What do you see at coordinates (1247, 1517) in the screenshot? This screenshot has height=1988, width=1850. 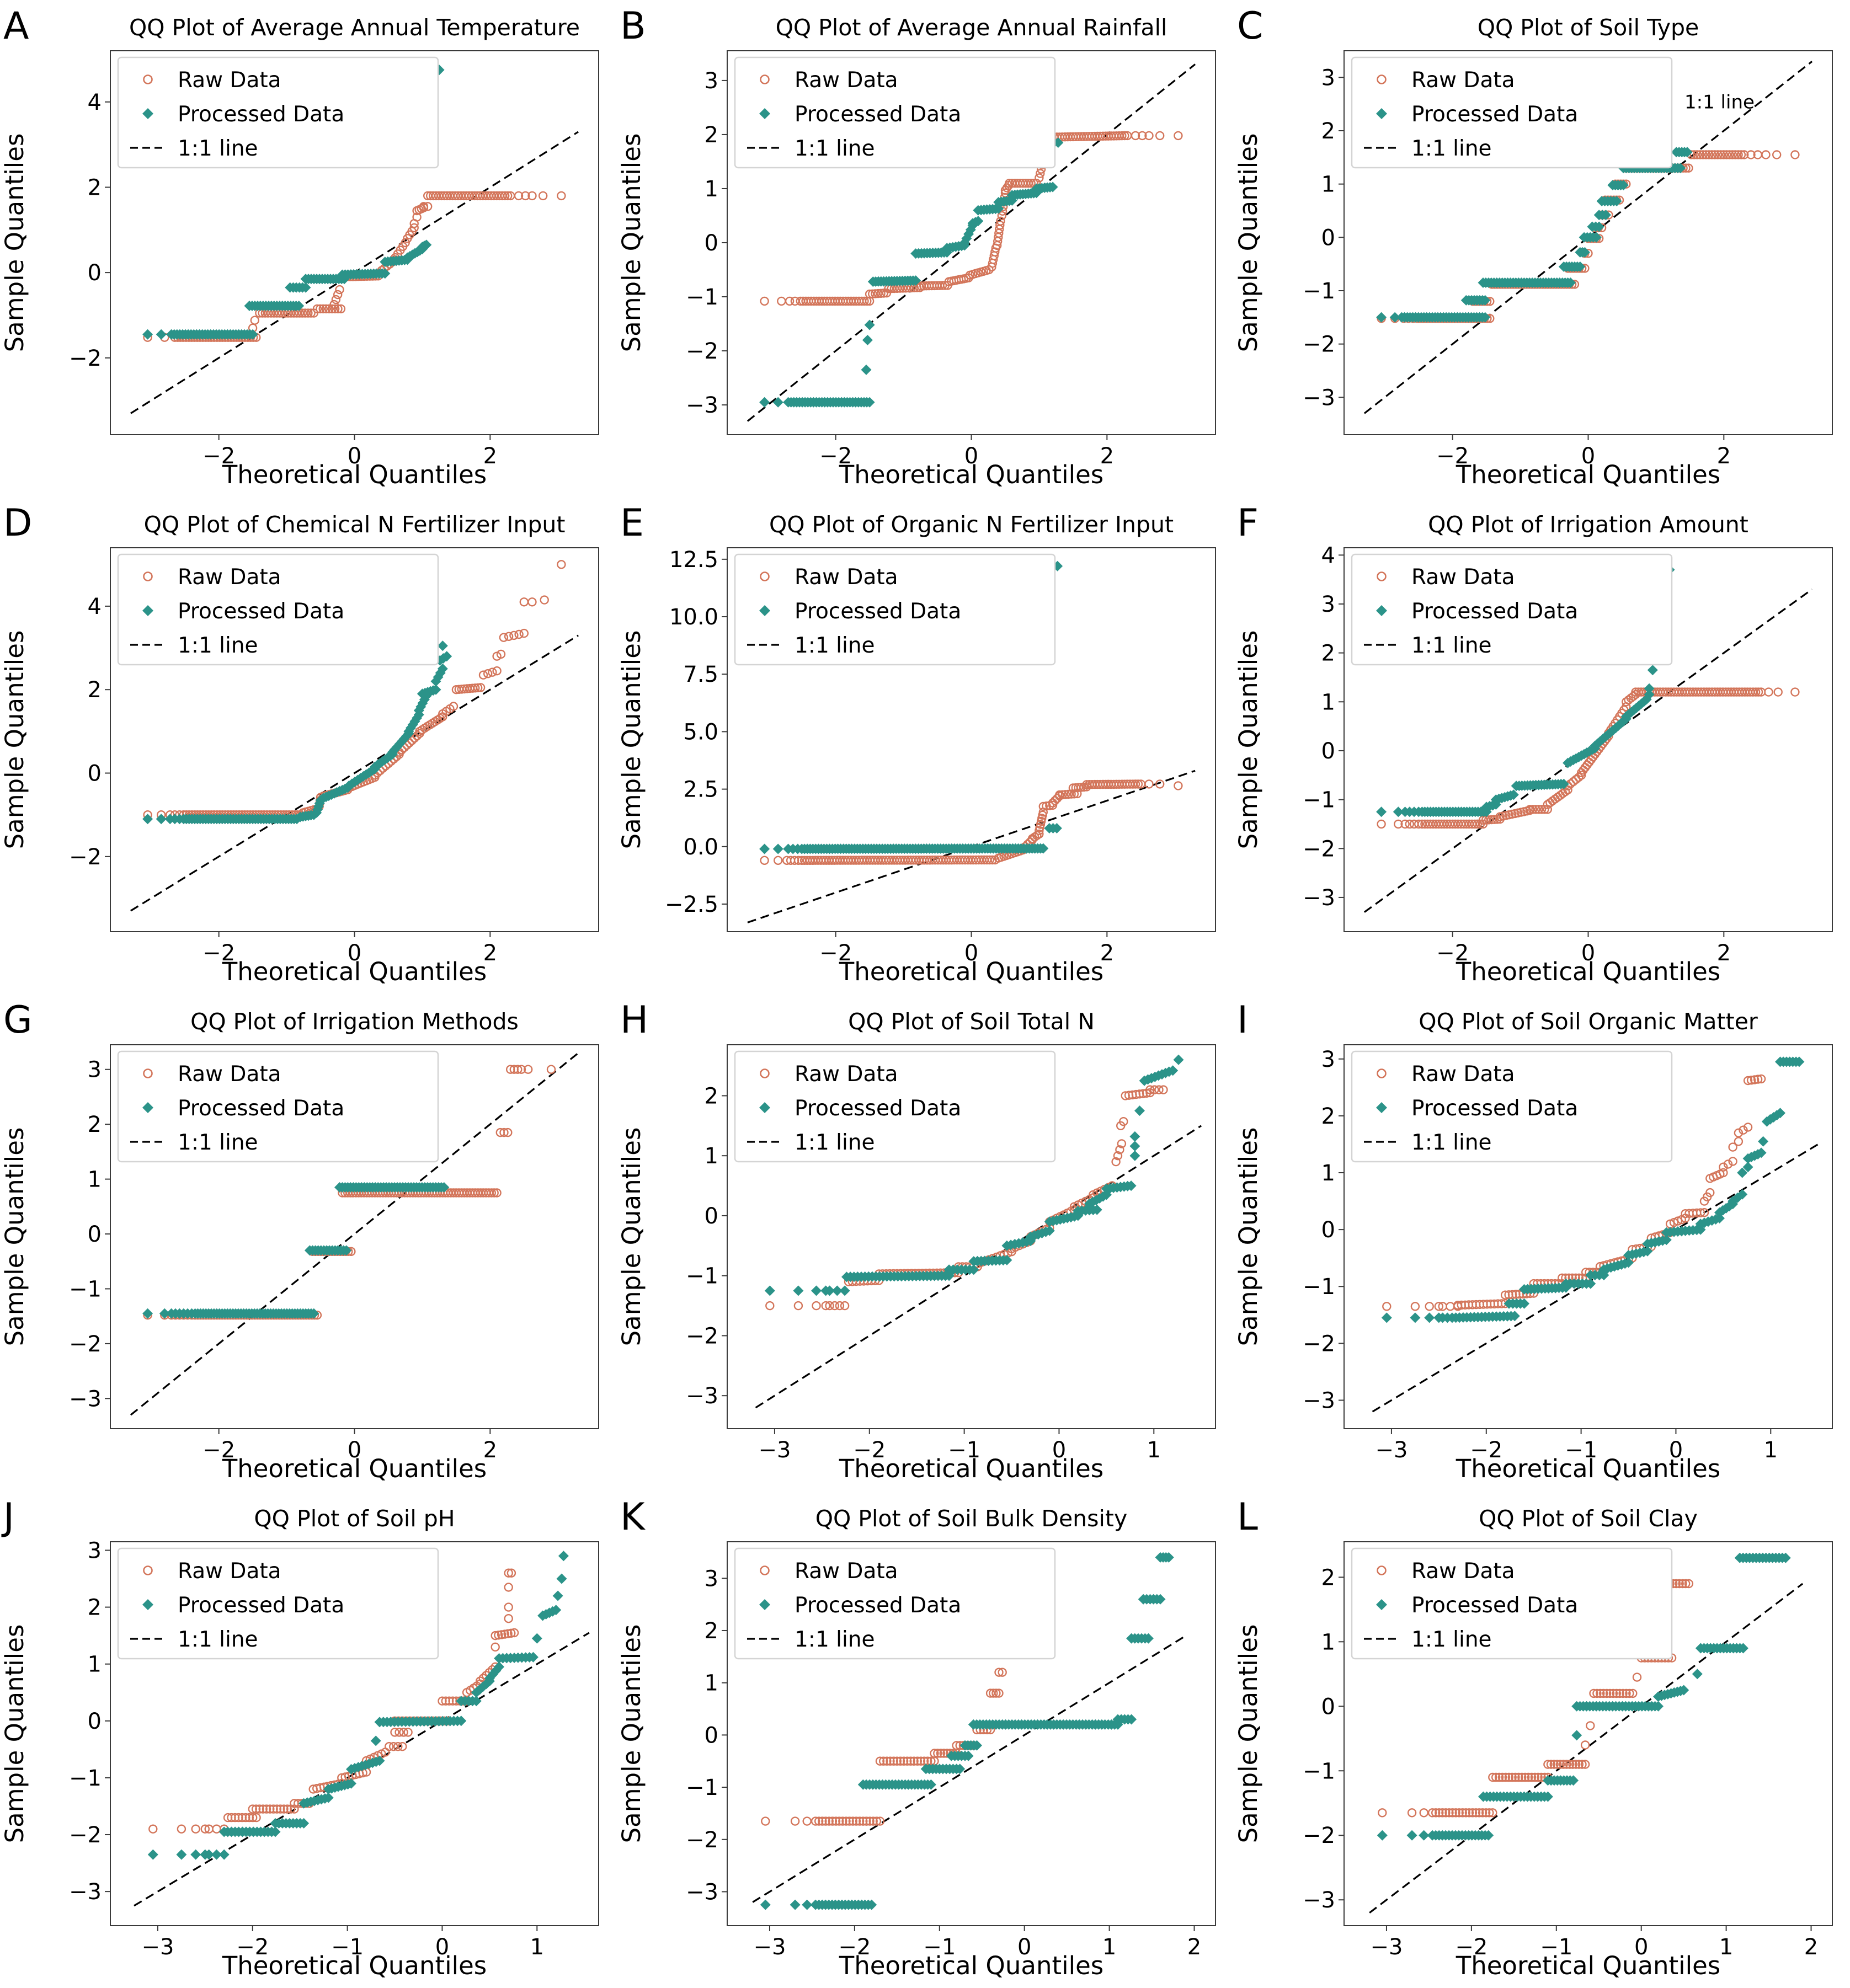 I see `panel-letter: L` at bounding box center [1247, 1517].